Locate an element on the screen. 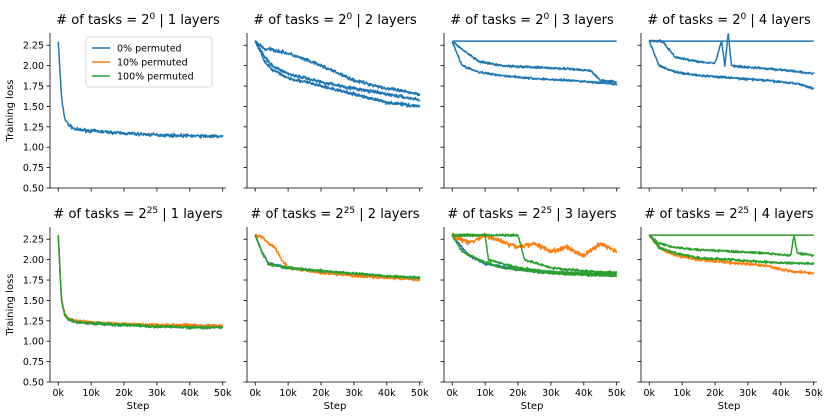  panel-title: # of tasks = 20 | 3 layers is located at coordinates (532, 20).